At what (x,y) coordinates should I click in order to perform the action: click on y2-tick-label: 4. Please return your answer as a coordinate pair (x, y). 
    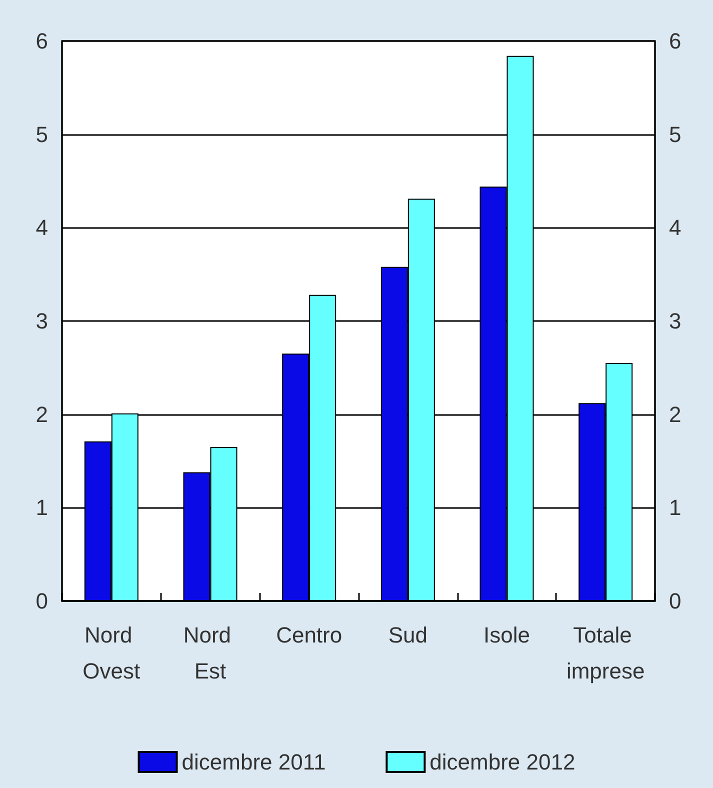
    Looking at the image, I should click on (675, 227).